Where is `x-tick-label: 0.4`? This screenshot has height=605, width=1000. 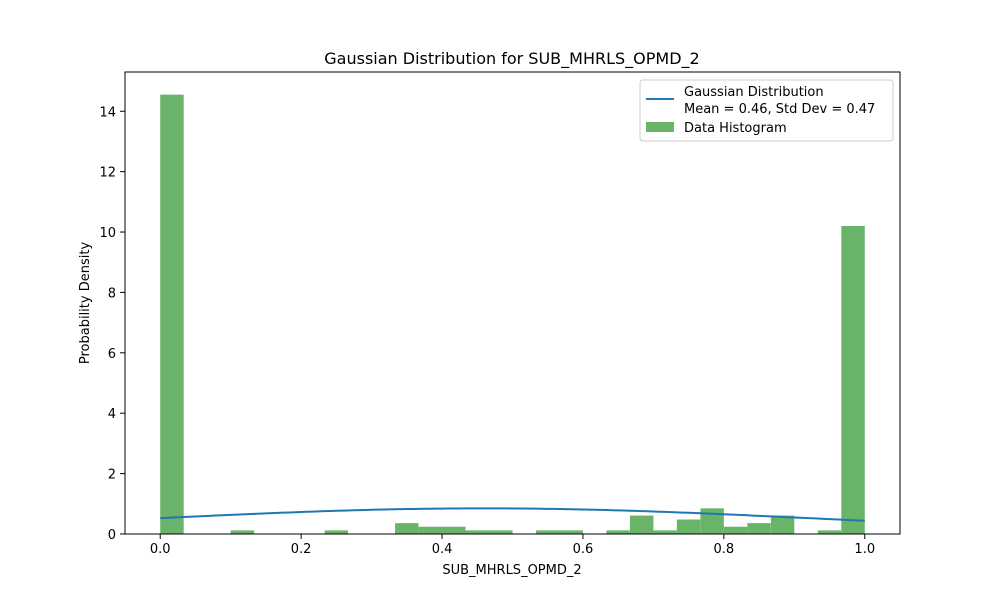
x-tick-label: 0.4 is located at coordinates (442, 549).